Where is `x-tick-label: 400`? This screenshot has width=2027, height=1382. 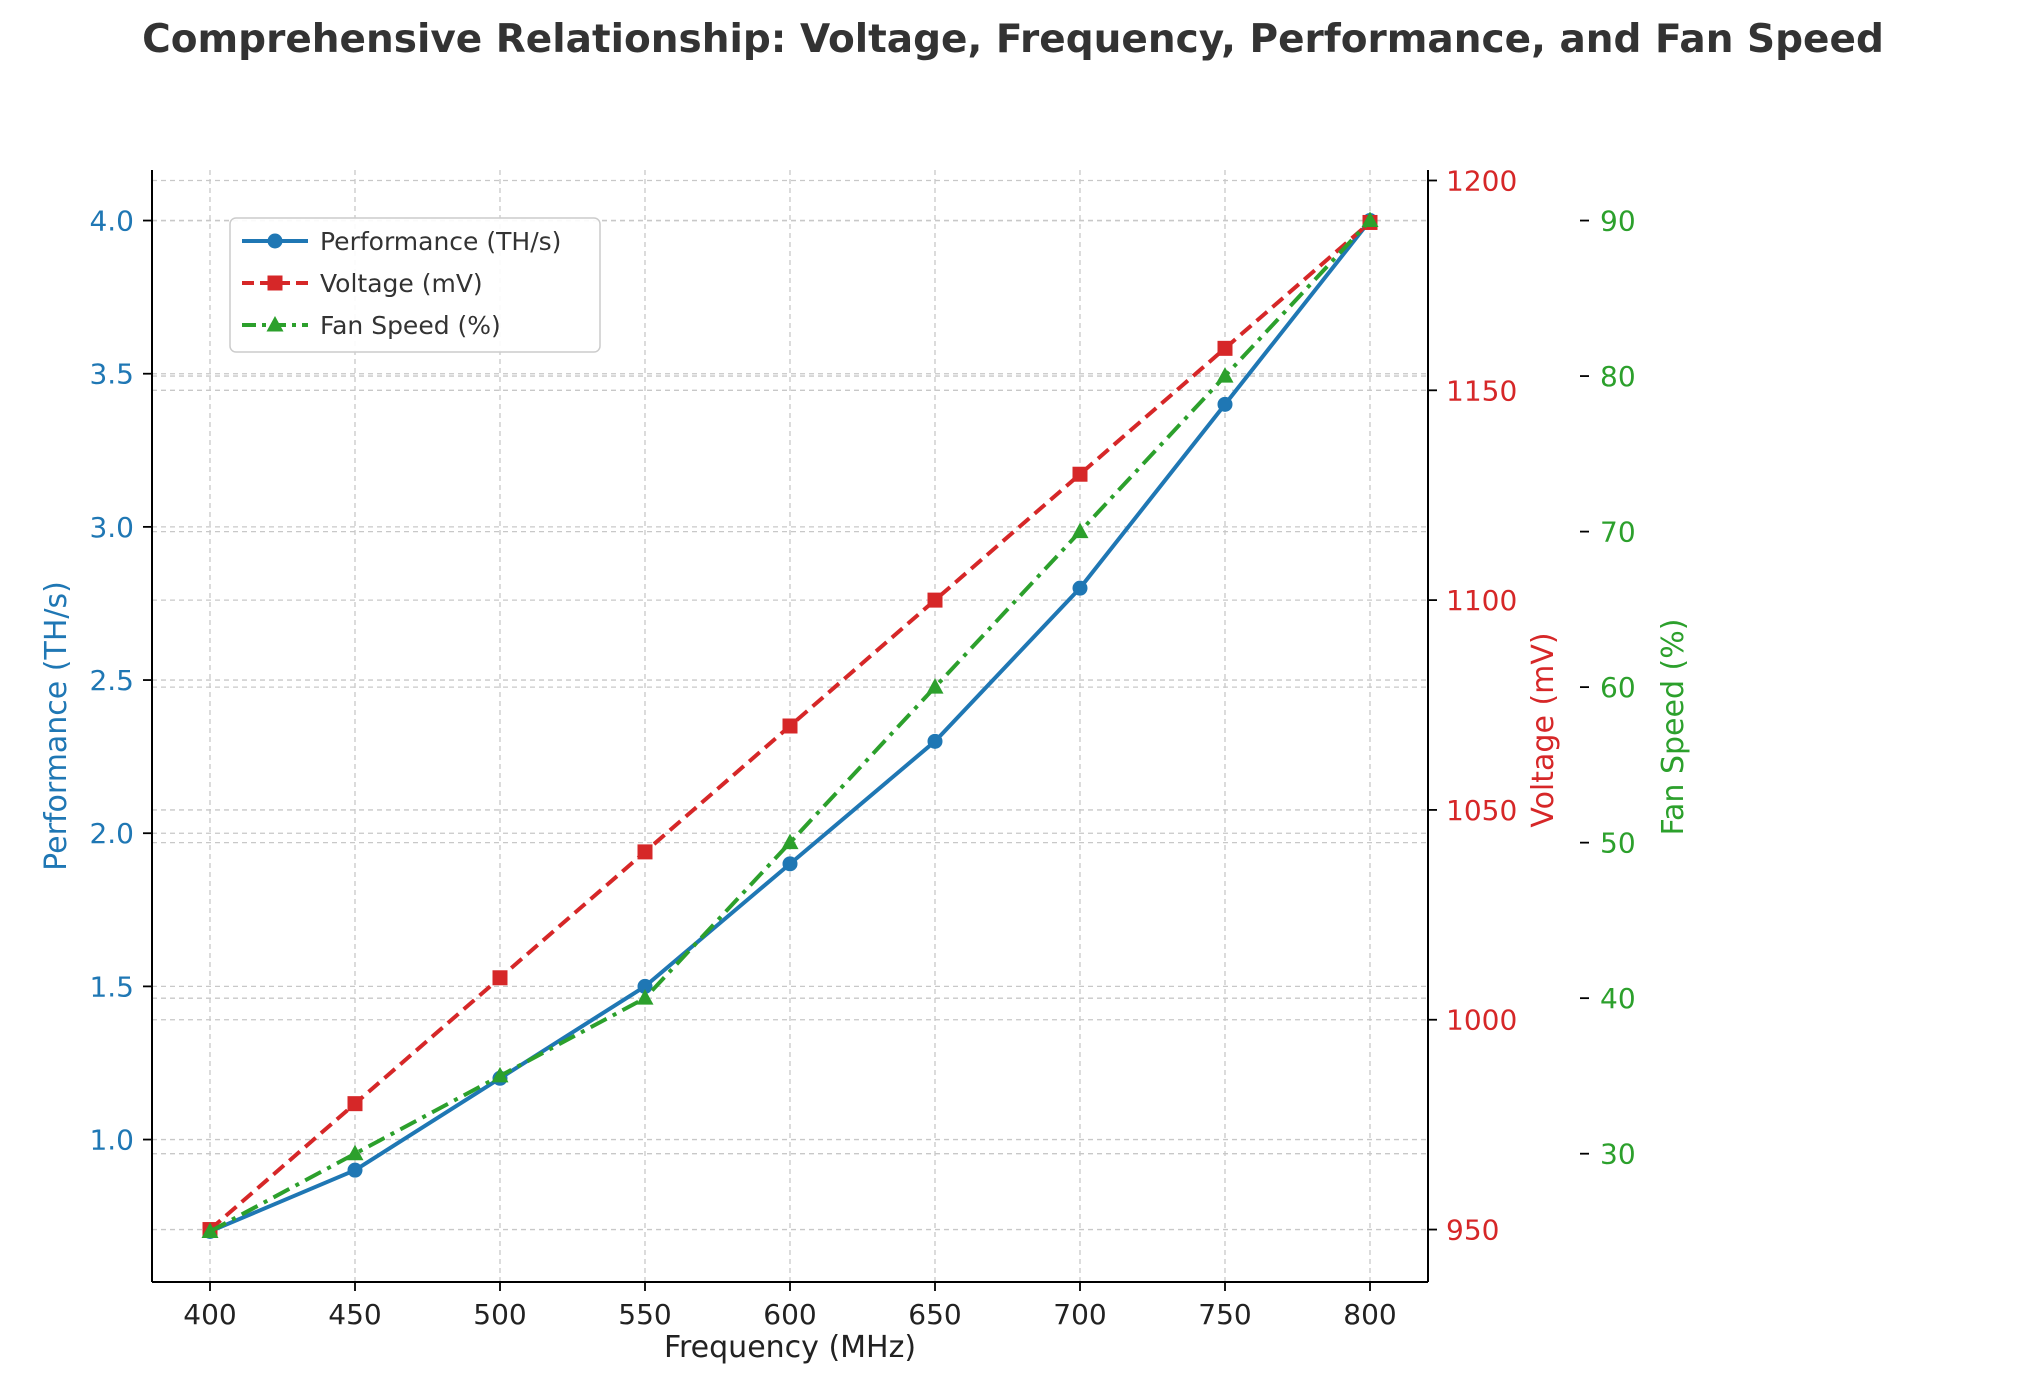 x-tick-label: 400 is located at coordinates (209, 1314).